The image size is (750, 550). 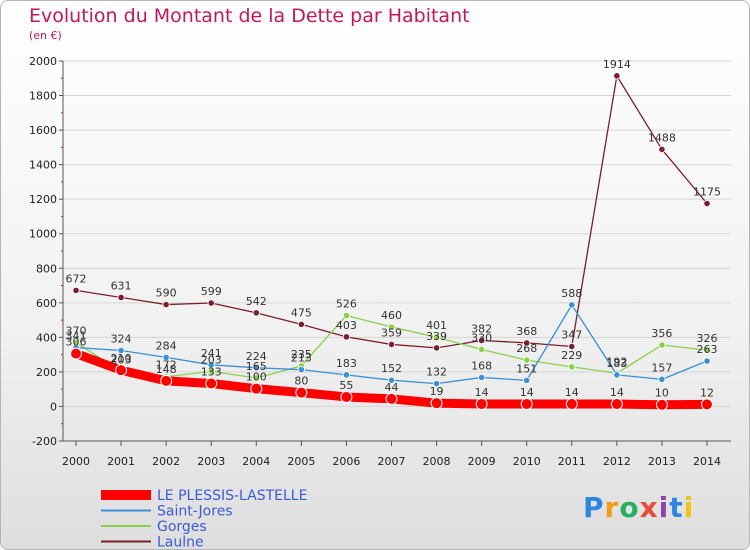 What do you see at coordinates (166, 293) in the screenshot?
I see `data-label: 590` at bounding box center [166, 293].